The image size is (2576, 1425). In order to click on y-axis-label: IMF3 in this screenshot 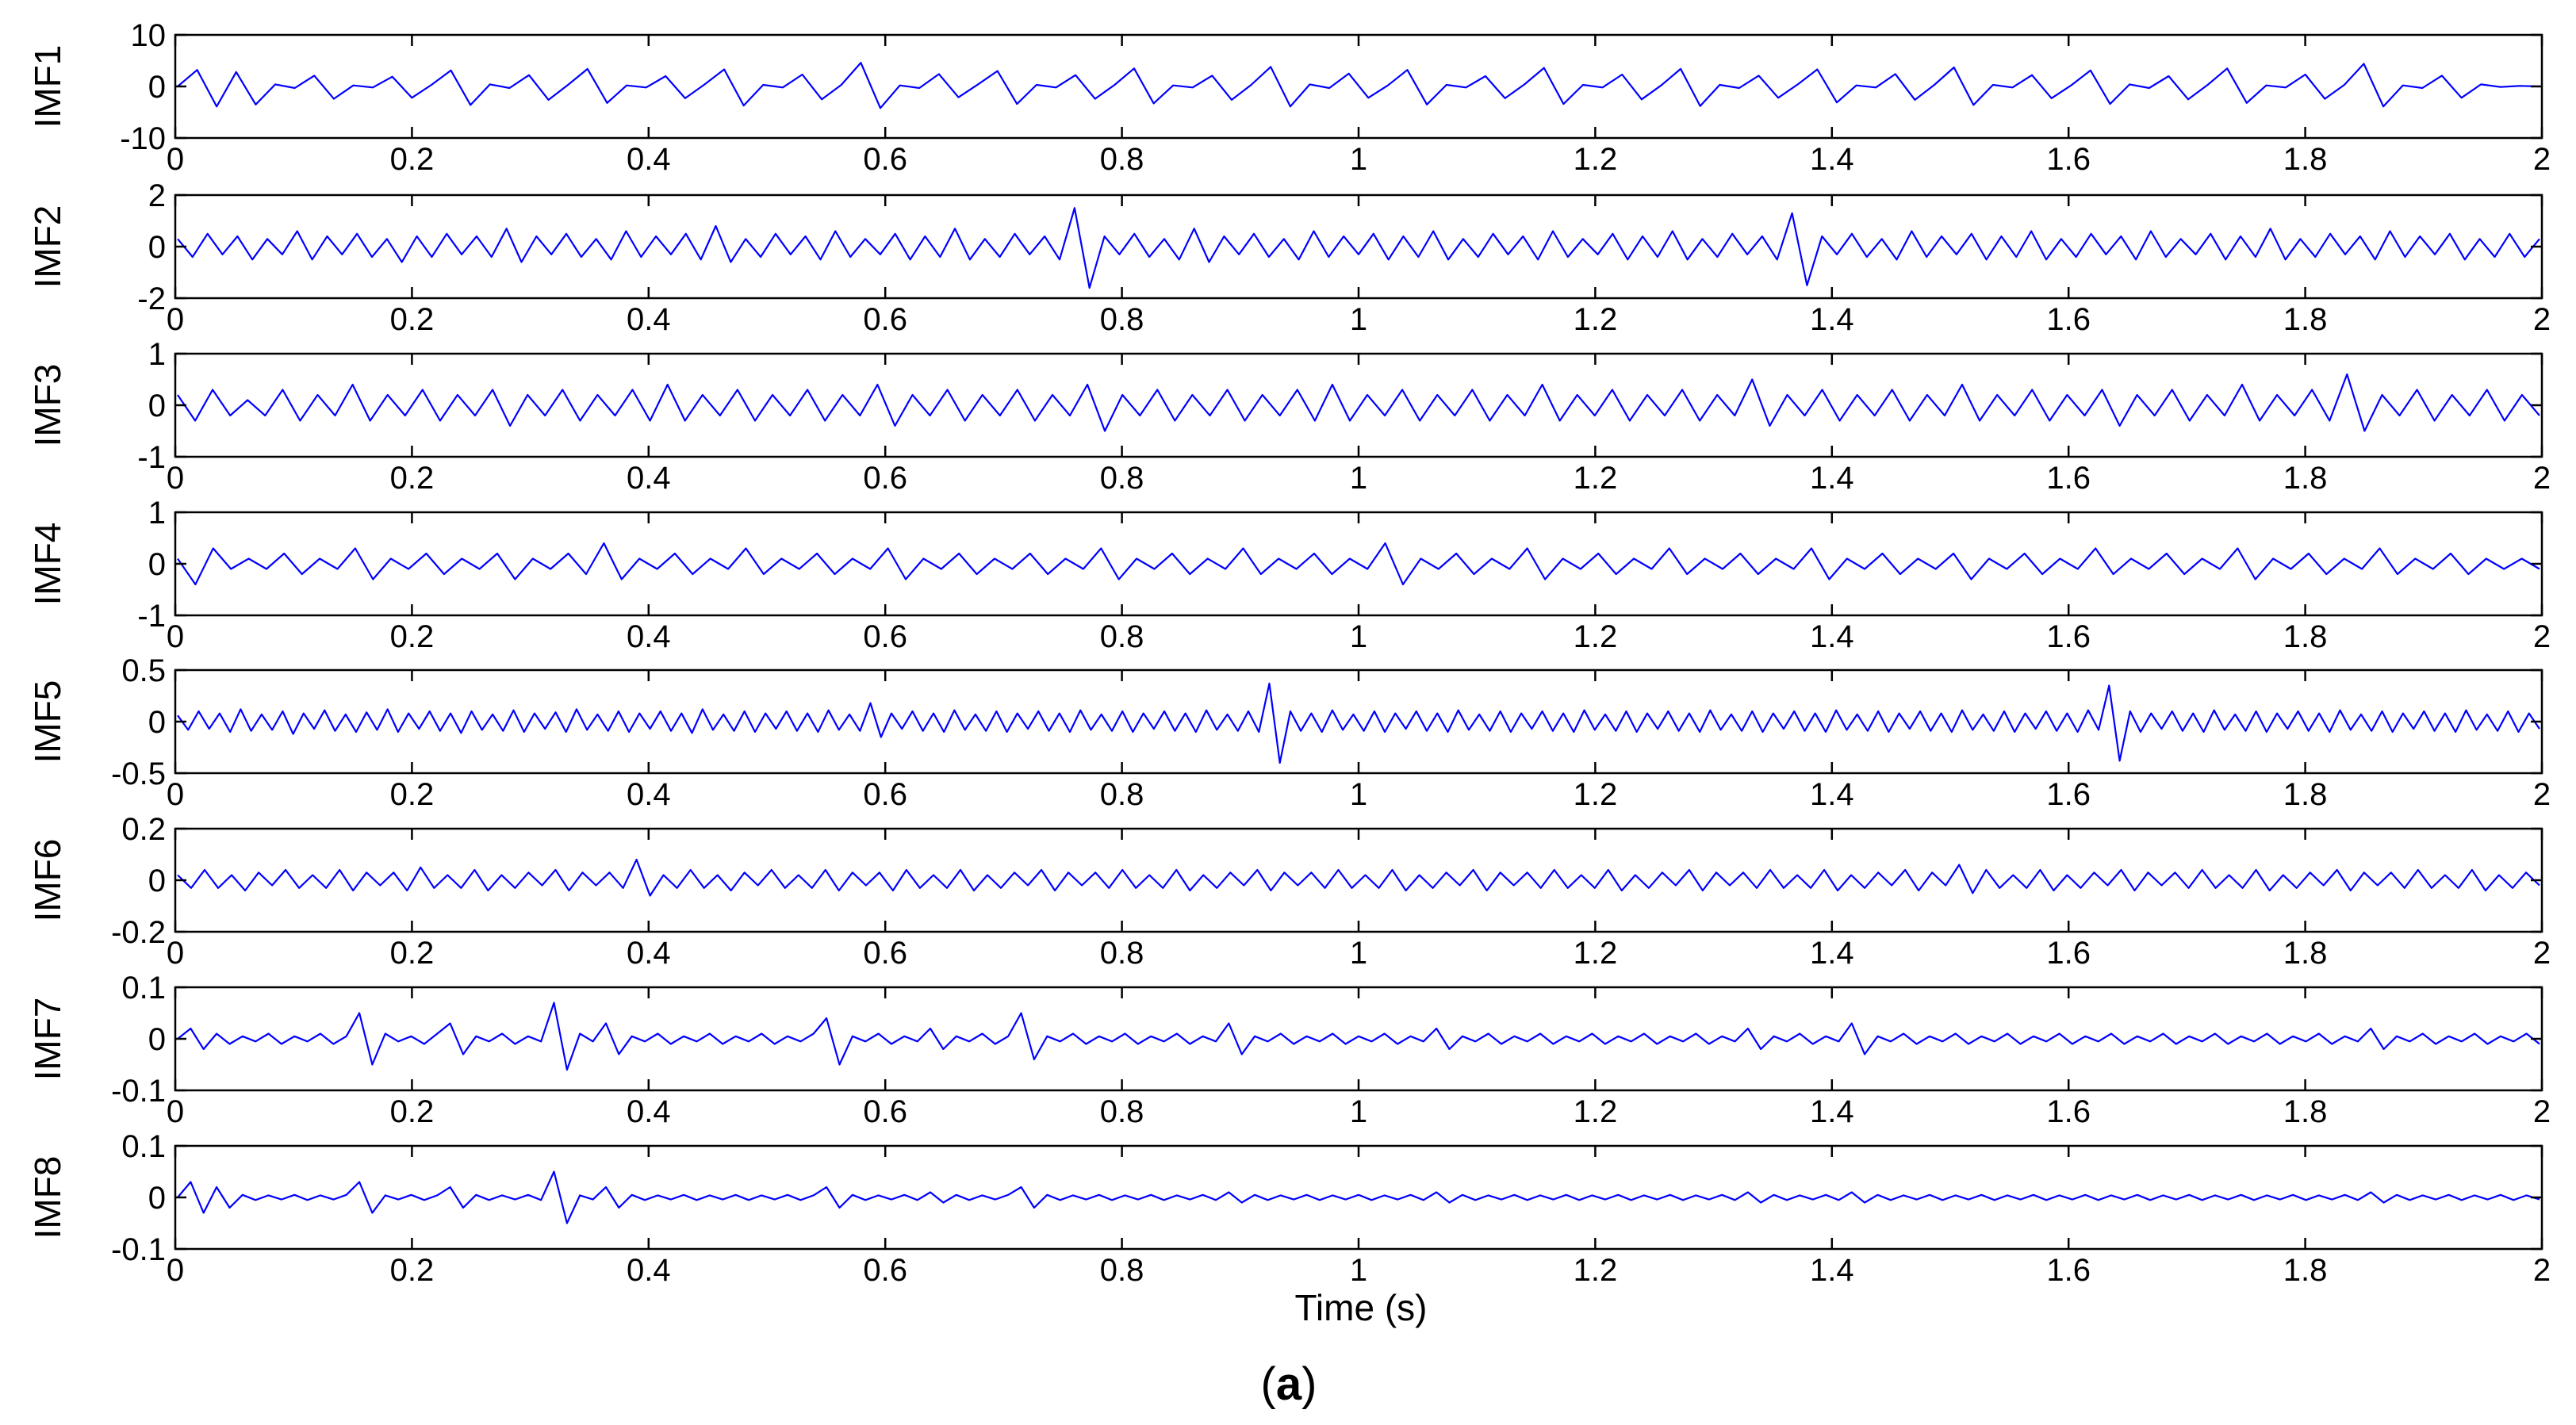, I will do `click(47, 406)`.